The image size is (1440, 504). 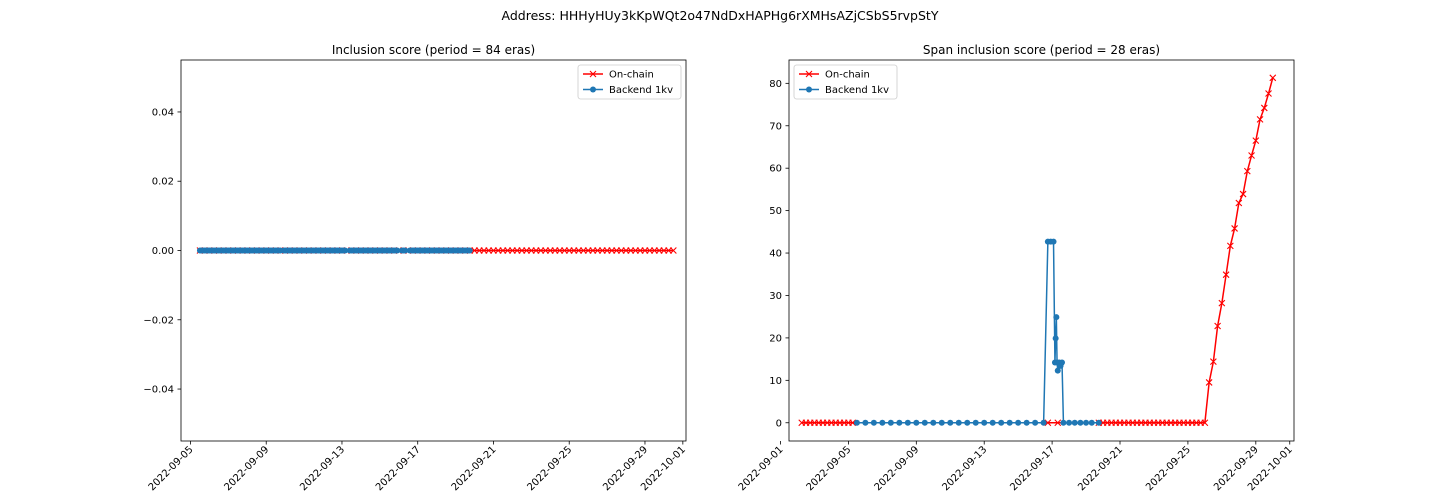 I want to click on y-tick-label: 0.00, so click(x=163, y=251).